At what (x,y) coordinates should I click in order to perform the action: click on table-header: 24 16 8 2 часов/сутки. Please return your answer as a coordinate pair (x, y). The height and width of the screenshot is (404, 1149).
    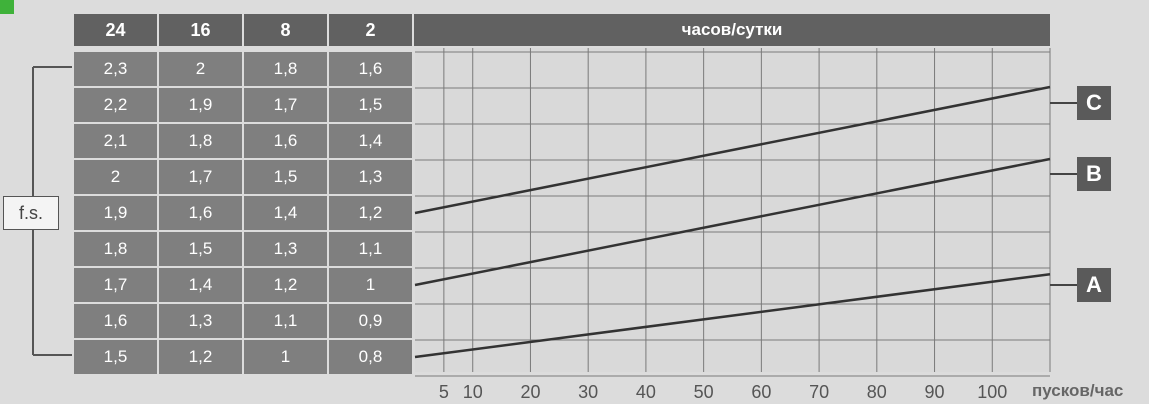
    Looking at the image, I should click on (562, 30).